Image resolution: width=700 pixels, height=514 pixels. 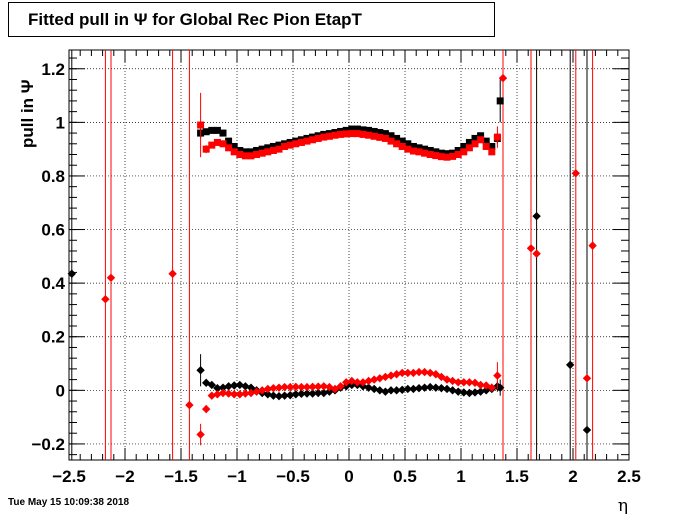 What do you see at coordinates (53, 230) in the screenshot?
I see `y-tick-label: 0.6` at bounding box center [53, 230].